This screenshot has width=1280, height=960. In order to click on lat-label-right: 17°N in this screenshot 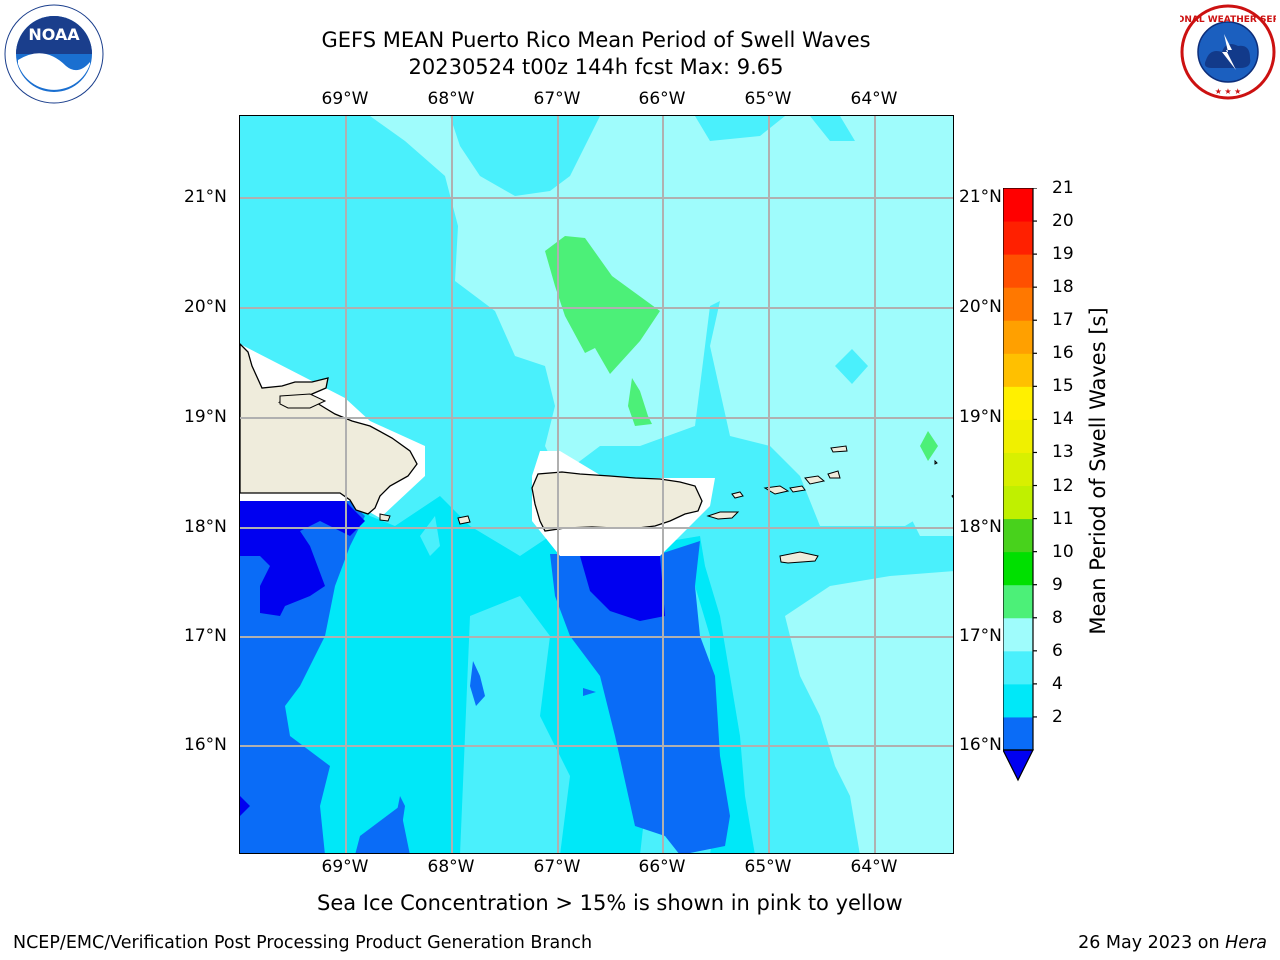, I will do `click(980, 636)`.